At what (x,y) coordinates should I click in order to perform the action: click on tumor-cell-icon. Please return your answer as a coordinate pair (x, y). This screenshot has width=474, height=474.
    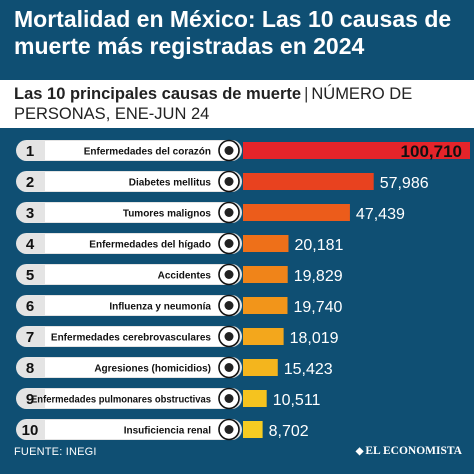
    Looking at the image, I should click on (229, 212).